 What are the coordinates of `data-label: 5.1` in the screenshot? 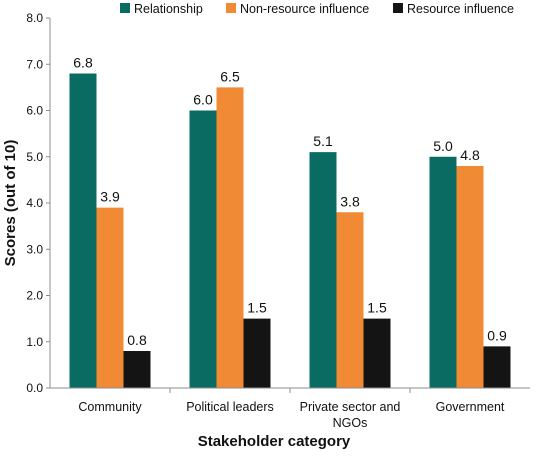 It's located at (323, 141).